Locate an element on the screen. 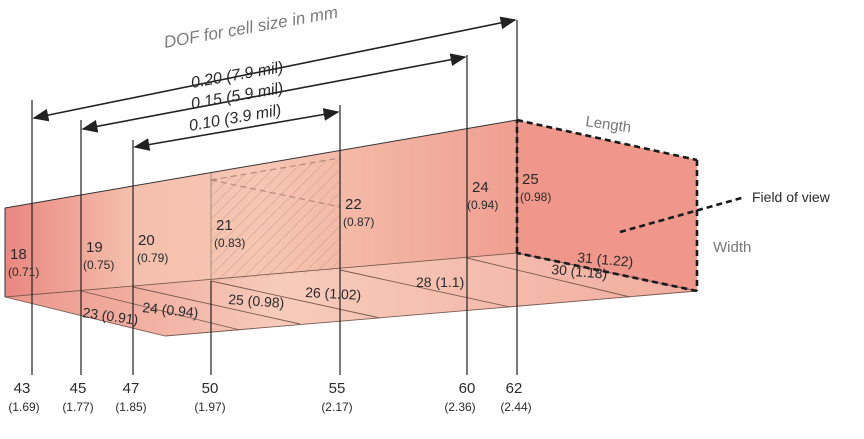  height-mm-0: 18 is located at coordinates (18, 254).